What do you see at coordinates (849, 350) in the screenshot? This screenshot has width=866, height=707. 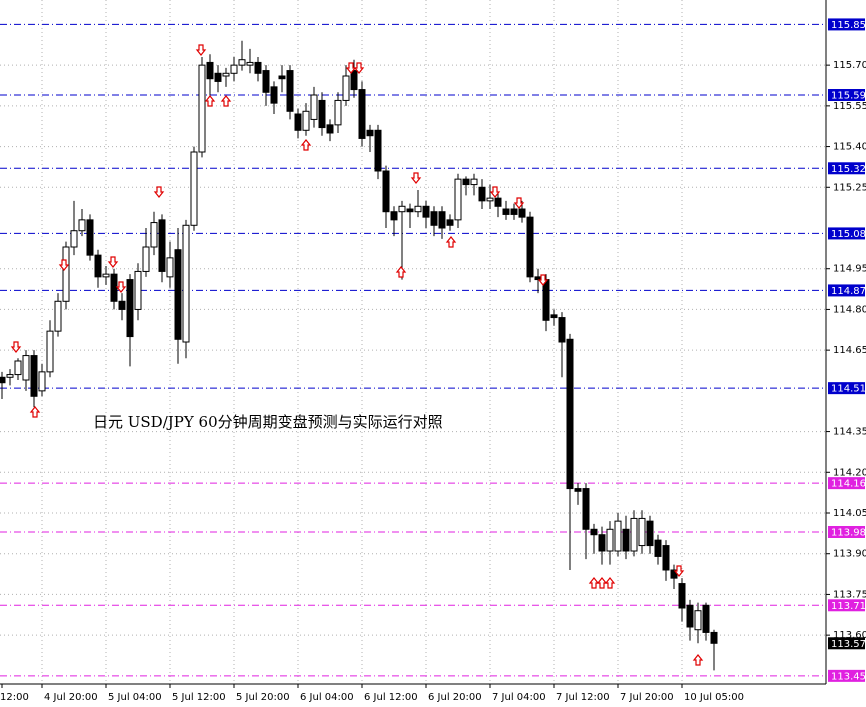 I see `y-tick-label: 114.65` at bounding box center [849, 350].